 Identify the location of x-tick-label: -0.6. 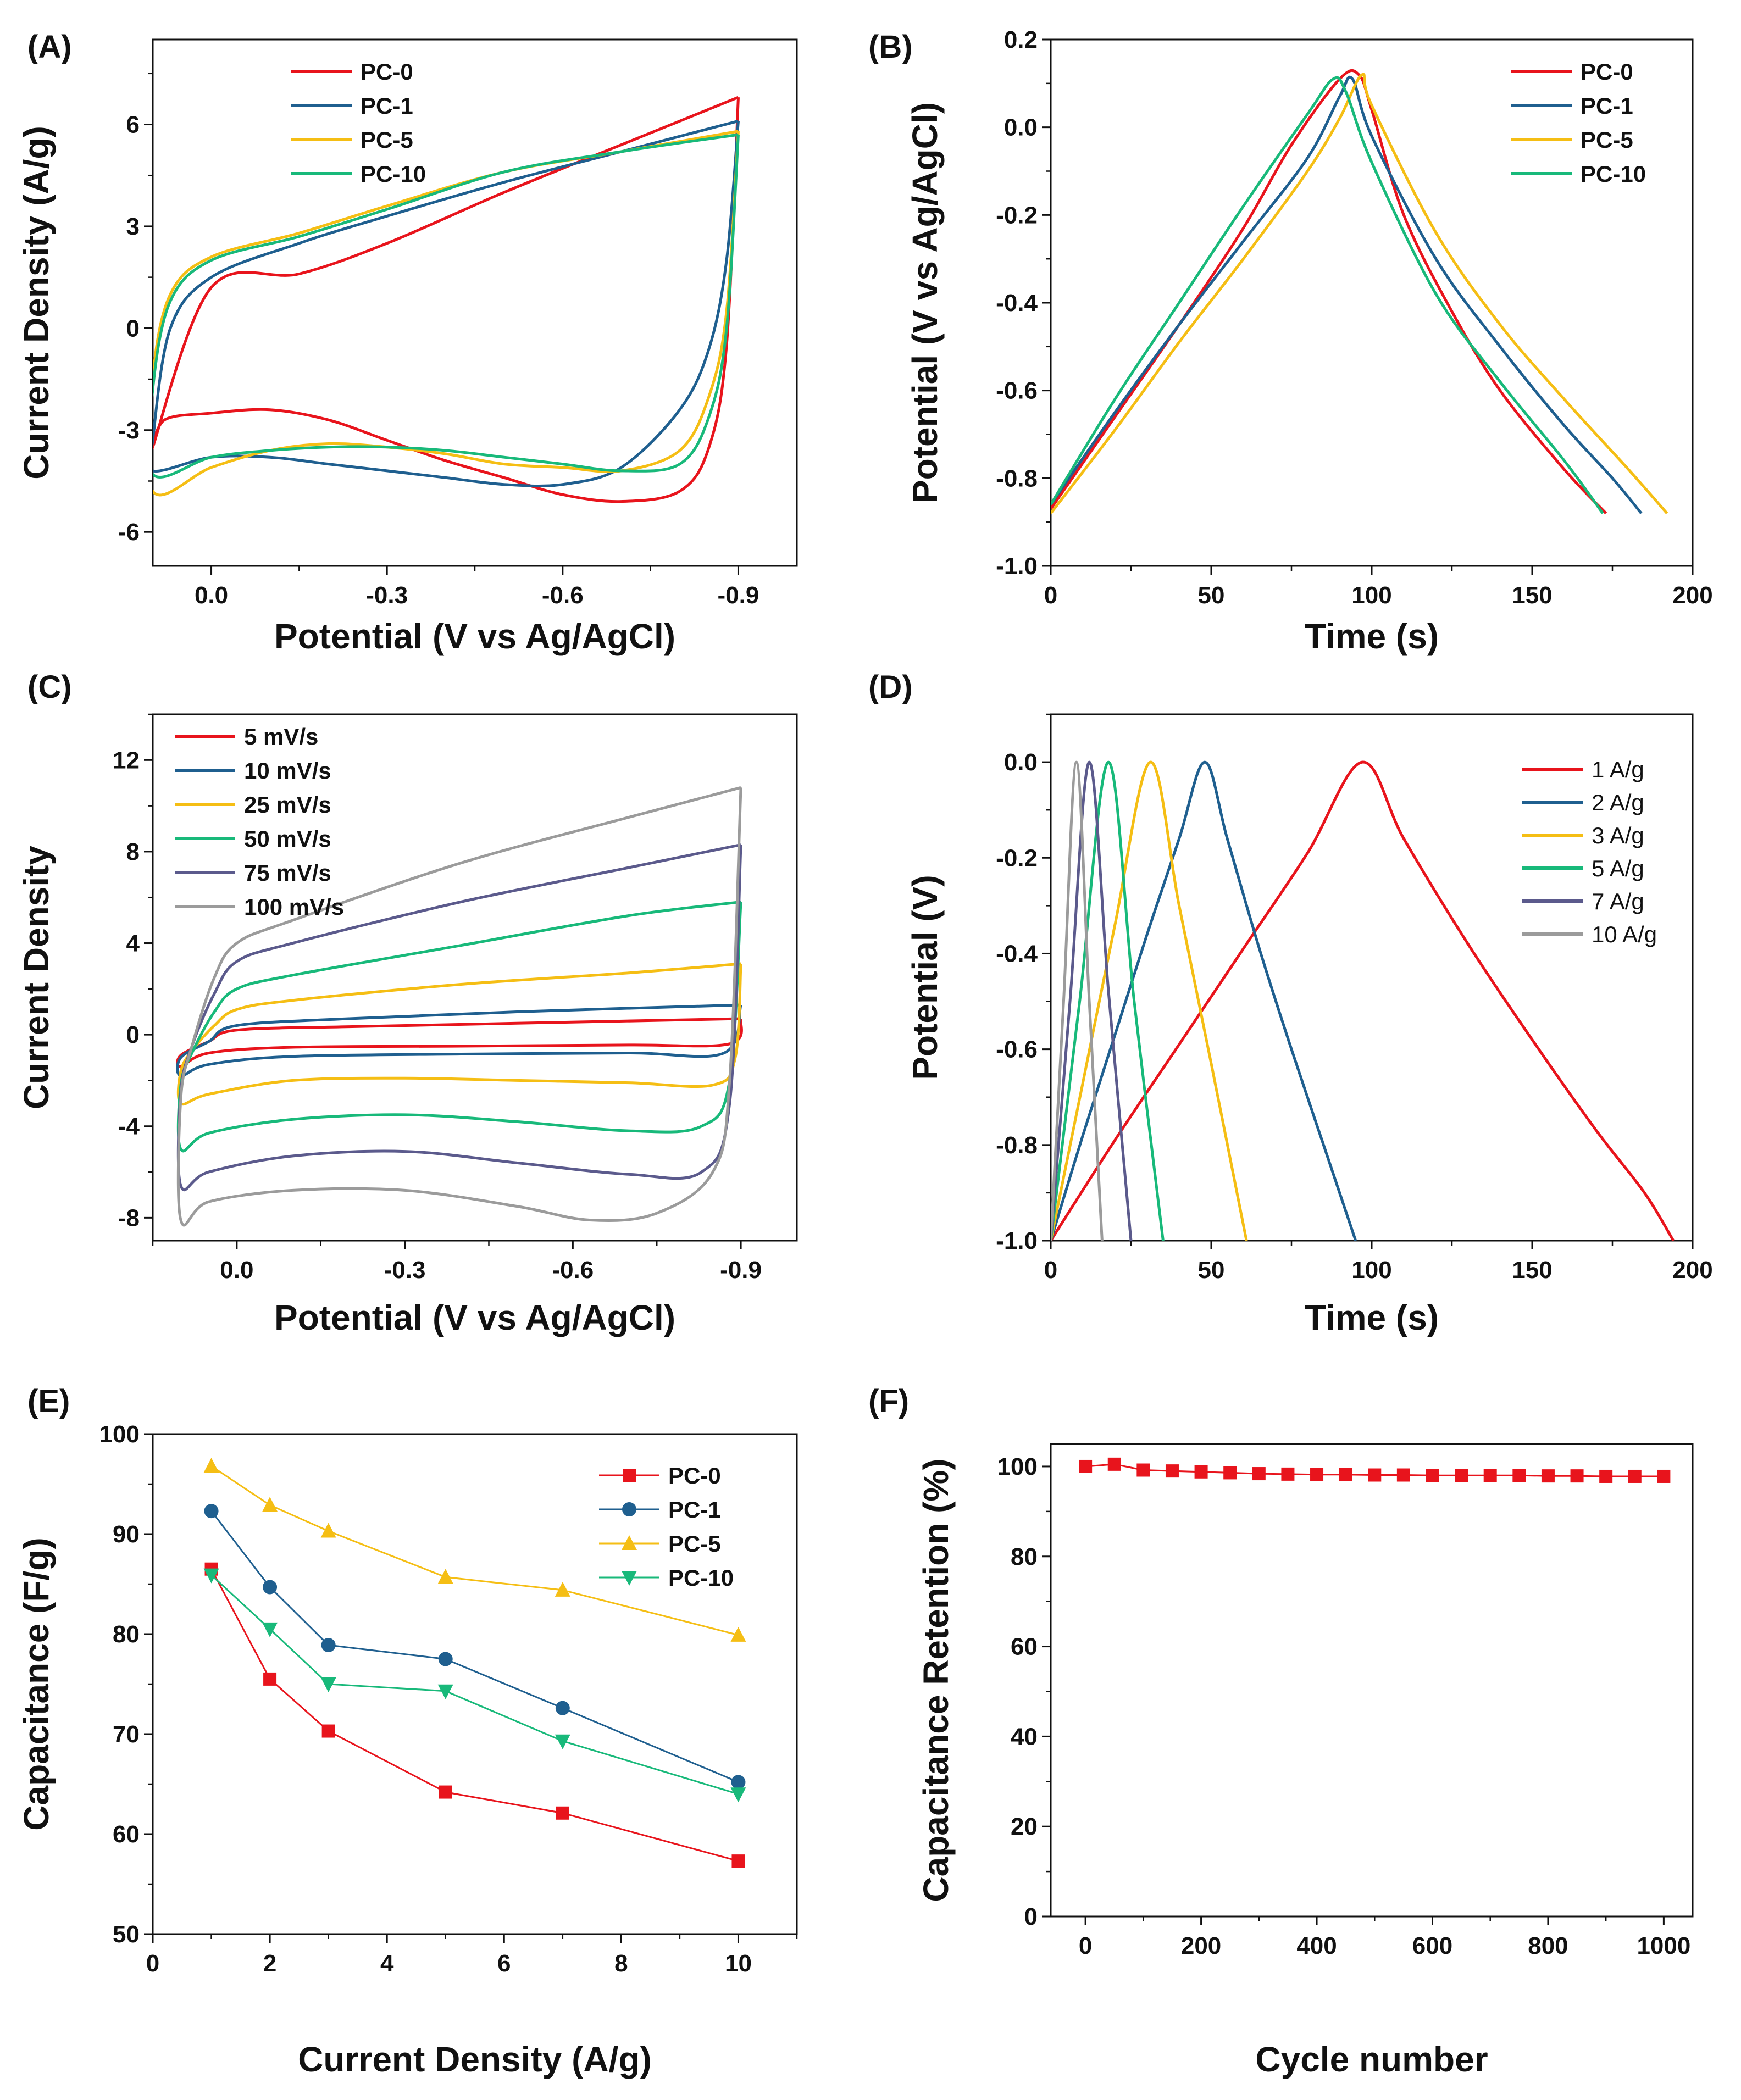
(573, 1270).